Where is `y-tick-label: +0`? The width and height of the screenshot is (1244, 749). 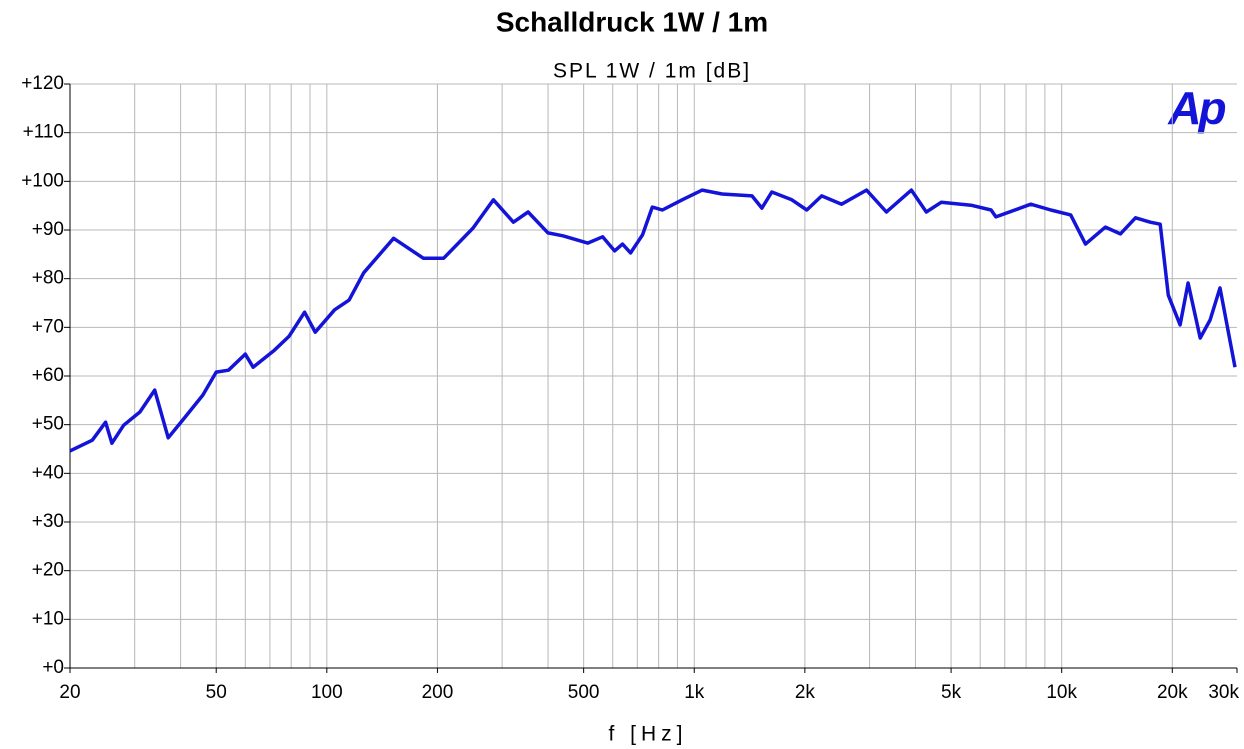
y-tick-label: +0 is located at coordinates (53, 667).